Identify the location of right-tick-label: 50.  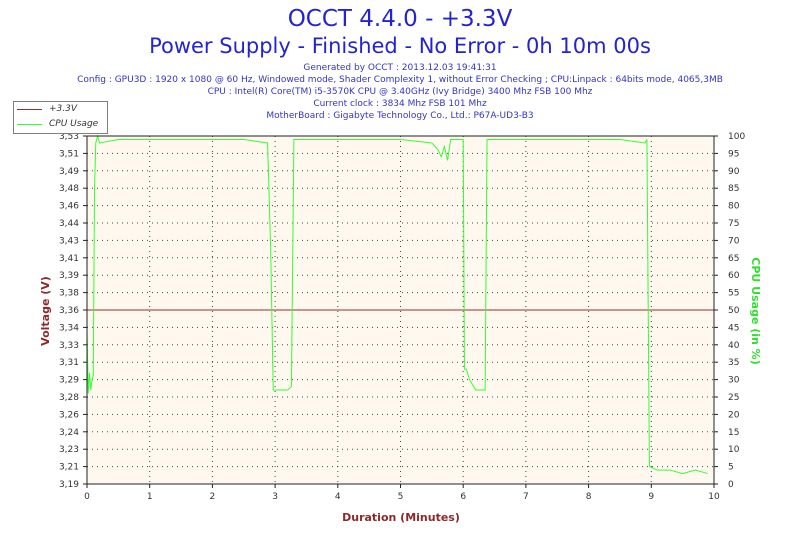
(734, 311).